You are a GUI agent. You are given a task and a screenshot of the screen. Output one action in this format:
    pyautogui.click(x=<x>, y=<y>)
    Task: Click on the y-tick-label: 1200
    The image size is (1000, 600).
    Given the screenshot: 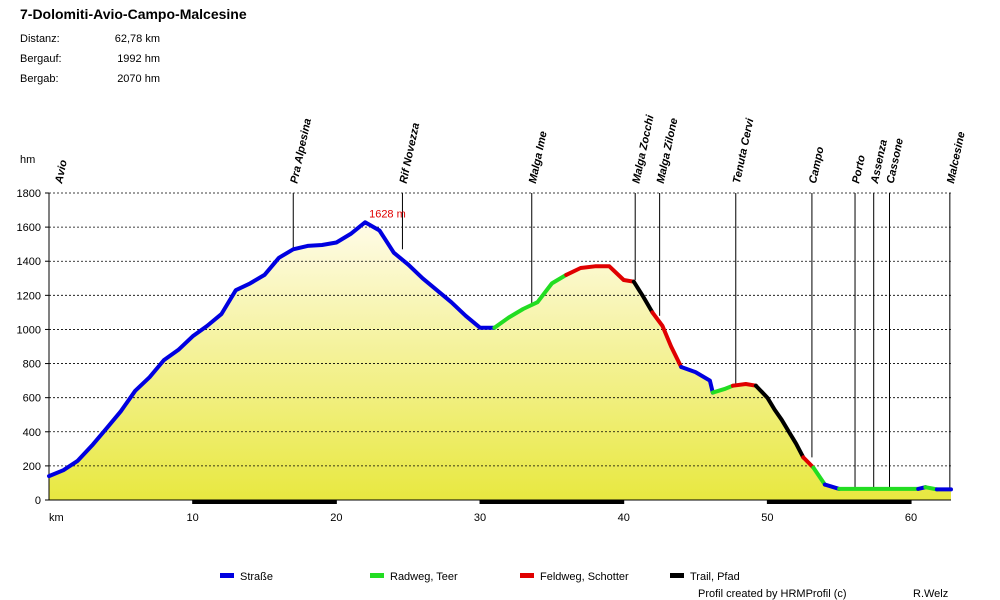 What is the action you would take?
    pyautogui.click(x=29, y=296)
    